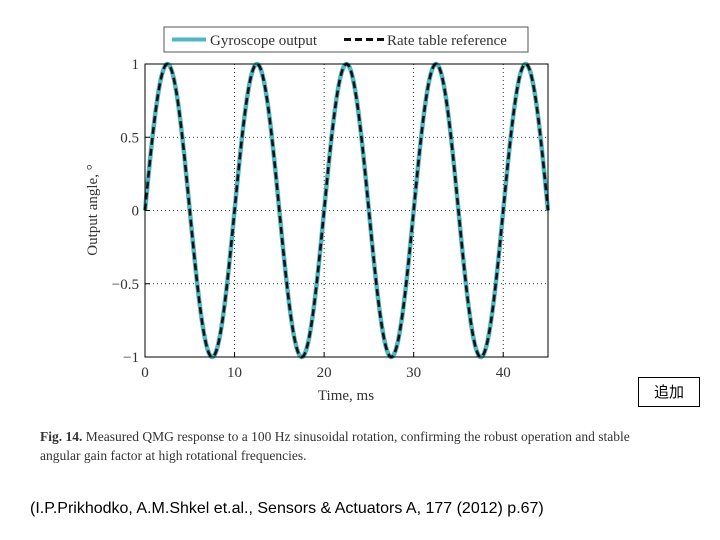  I want to click on x-tick-label: 40, so click(503, 373).